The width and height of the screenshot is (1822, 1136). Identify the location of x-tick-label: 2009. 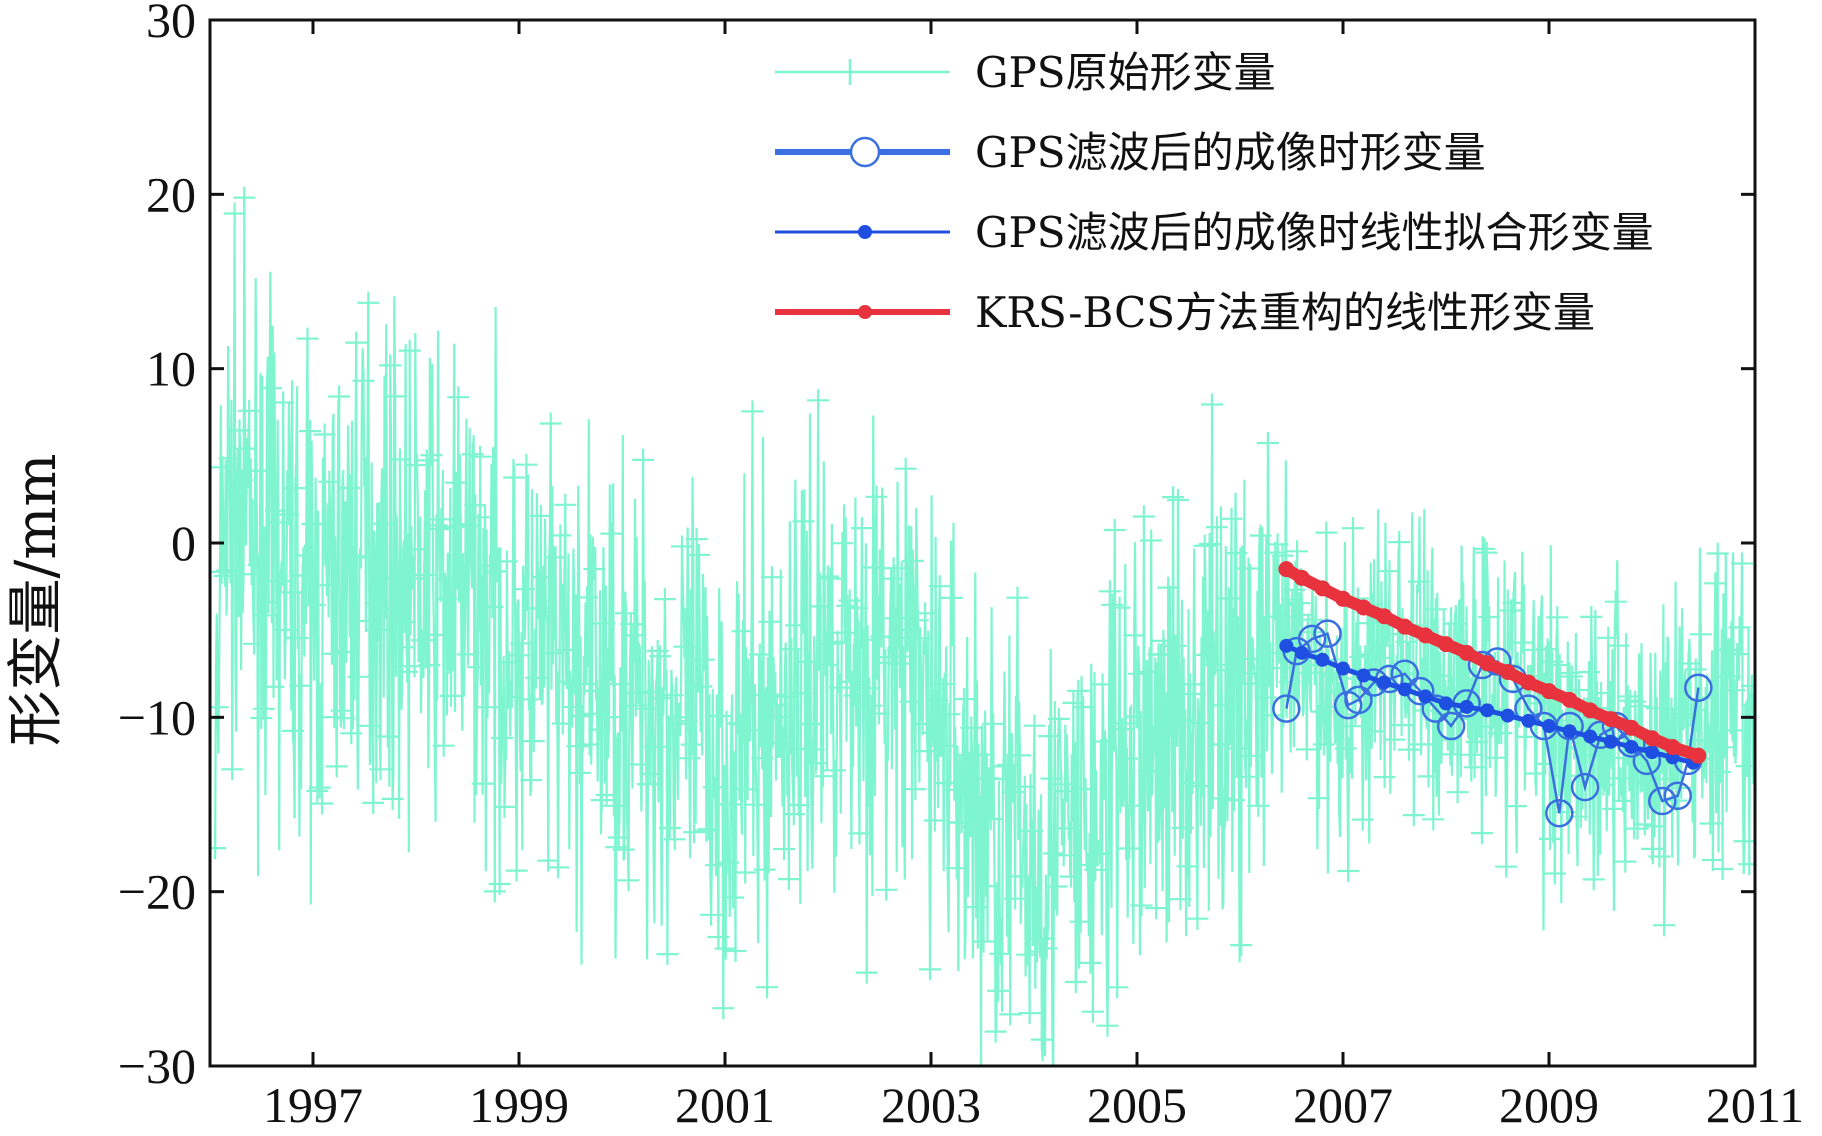
(1549, 1105).